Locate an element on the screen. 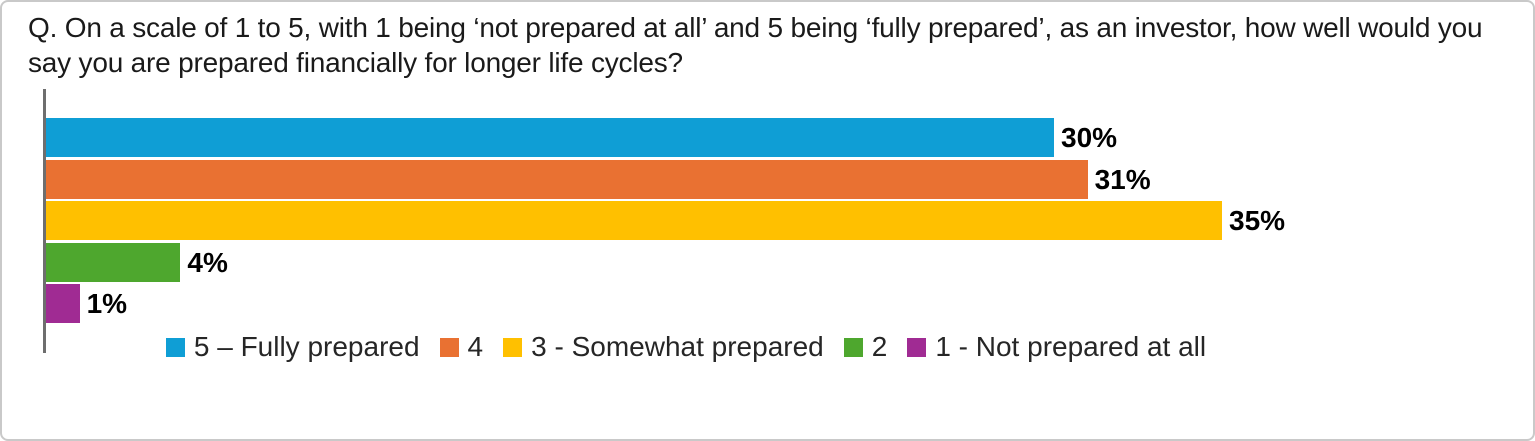 Image resolution: width=1535 pixels, height=441 pixels. legend-item: 1 - Not prepared at all is located at coordinates (1056, 347).